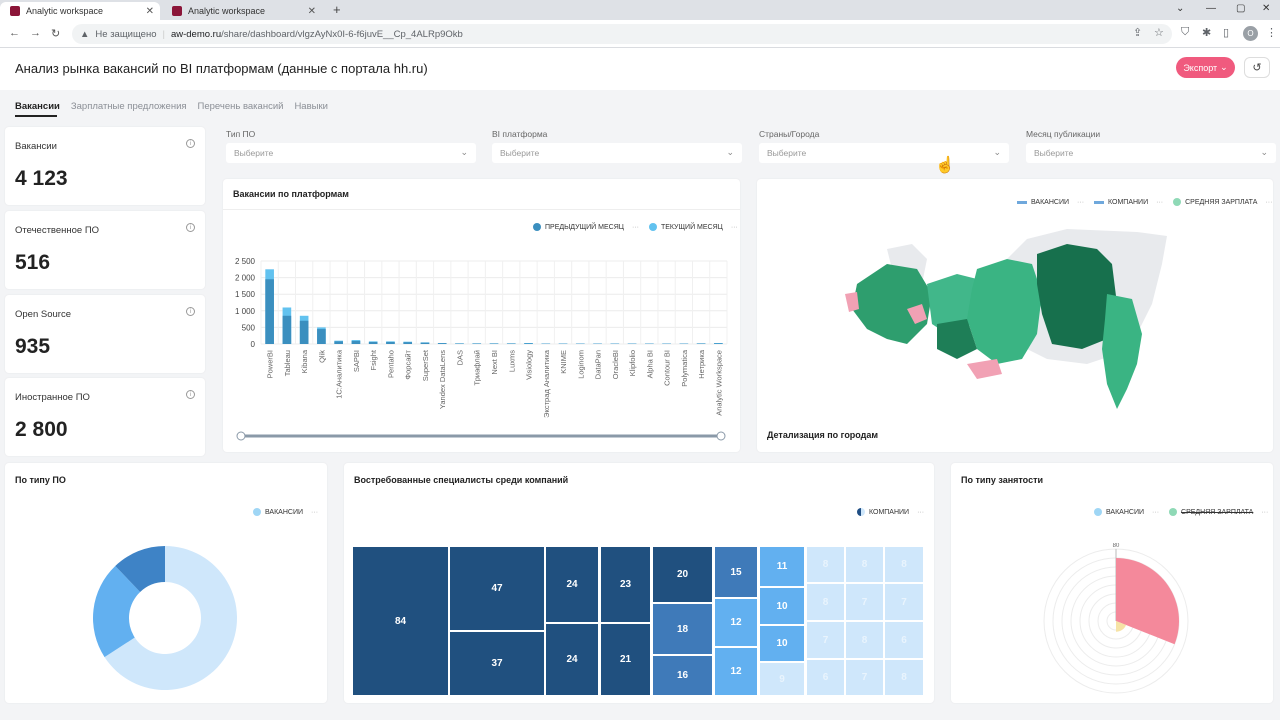 This screenshot has height=720, width=1280. I want to click on map-region, so click(957, 339).